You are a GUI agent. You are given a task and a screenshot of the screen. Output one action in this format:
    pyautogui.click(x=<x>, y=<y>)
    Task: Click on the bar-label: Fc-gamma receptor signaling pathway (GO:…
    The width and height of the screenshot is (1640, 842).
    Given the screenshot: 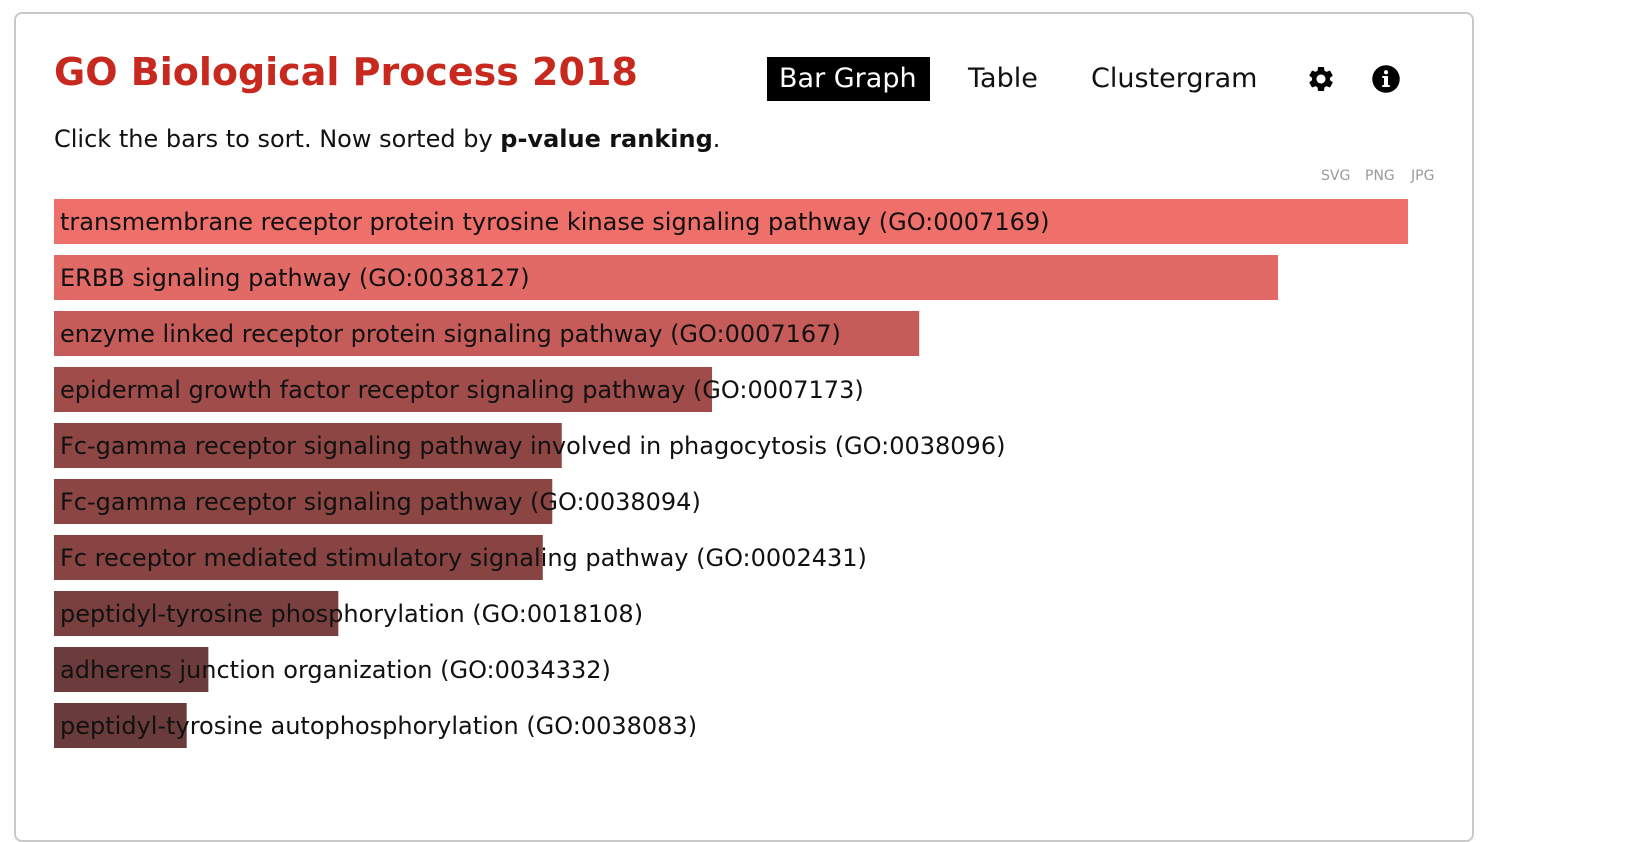 What is the action you would take?
    pyautogui.click(x=380, y=502)
    